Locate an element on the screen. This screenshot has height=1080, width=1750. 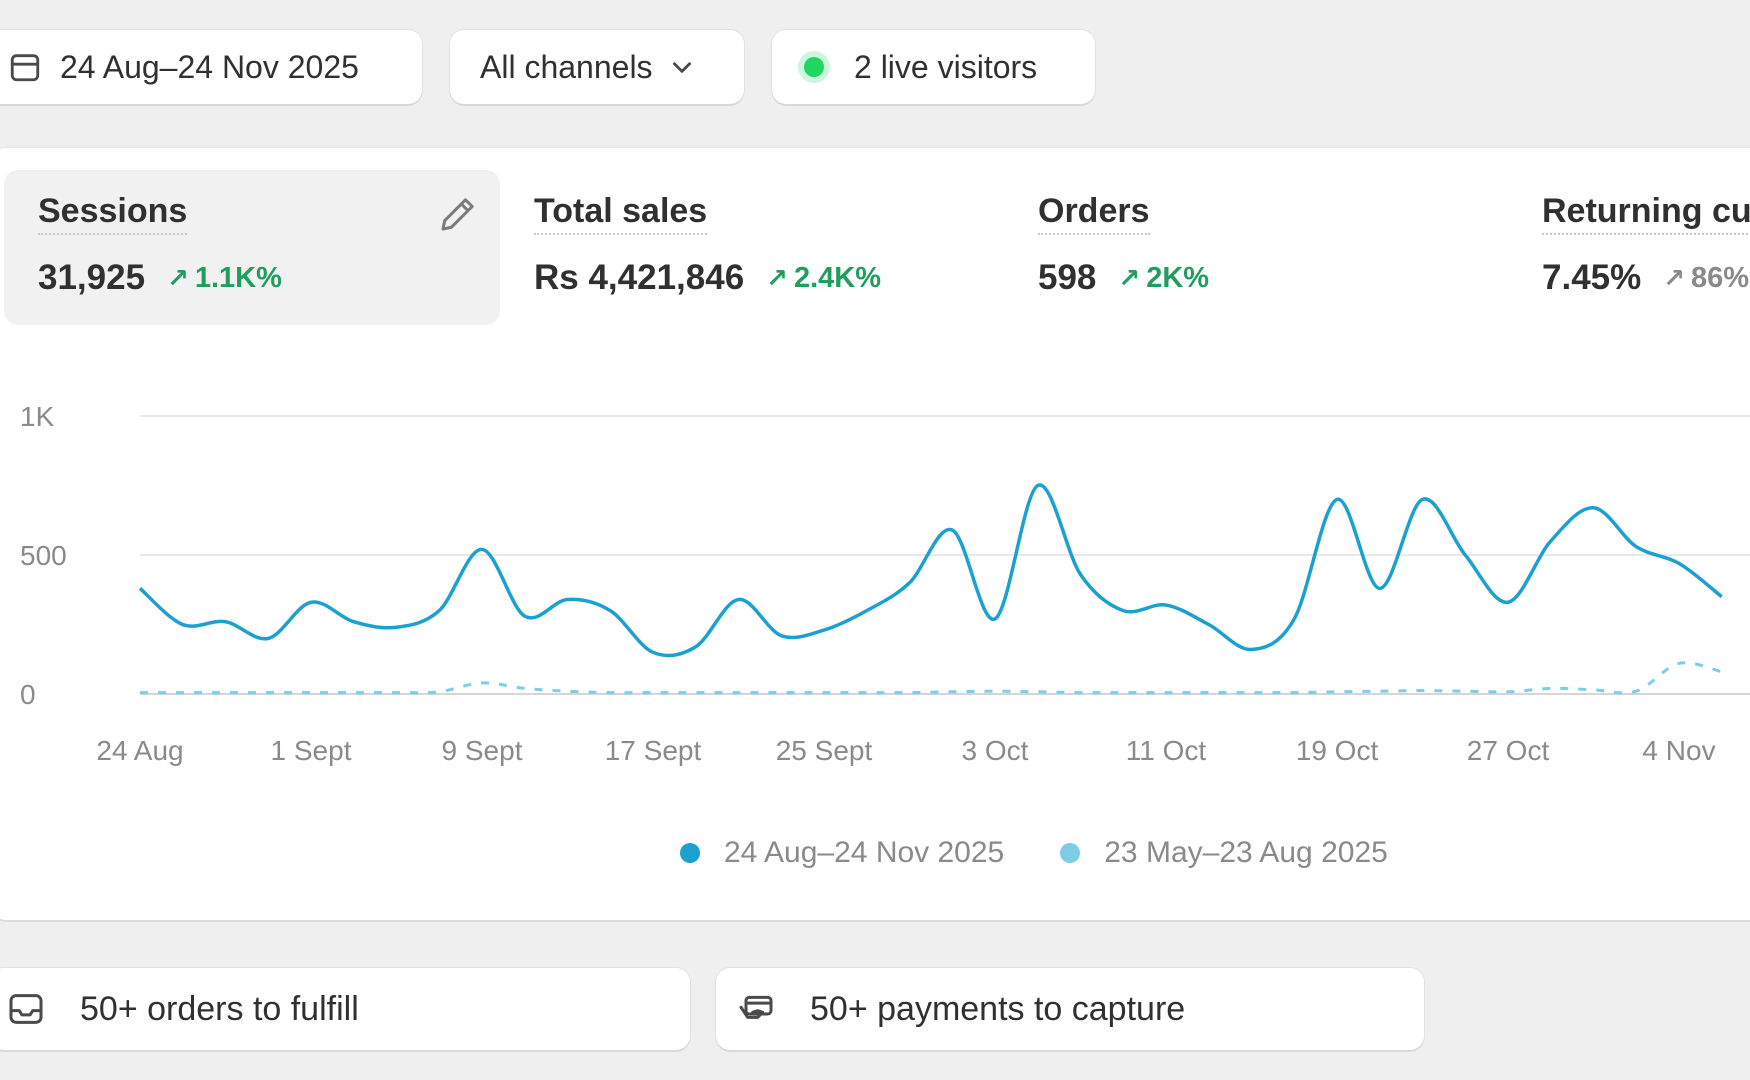
task-label: 50+ payments to capture is located at coordinates (998, 1008).